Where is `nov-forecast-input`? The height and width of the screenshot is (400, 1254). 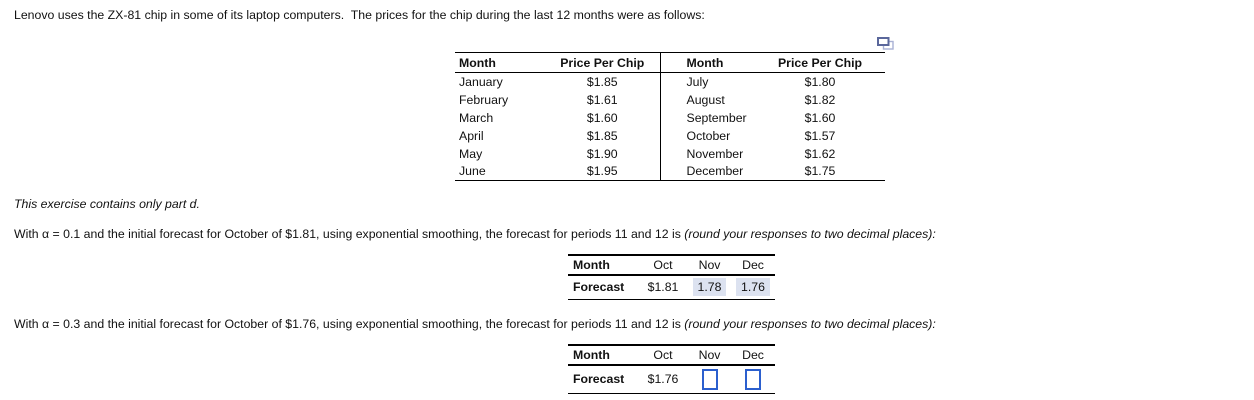
nov-forecast-input is located at coordinates (709, 379).